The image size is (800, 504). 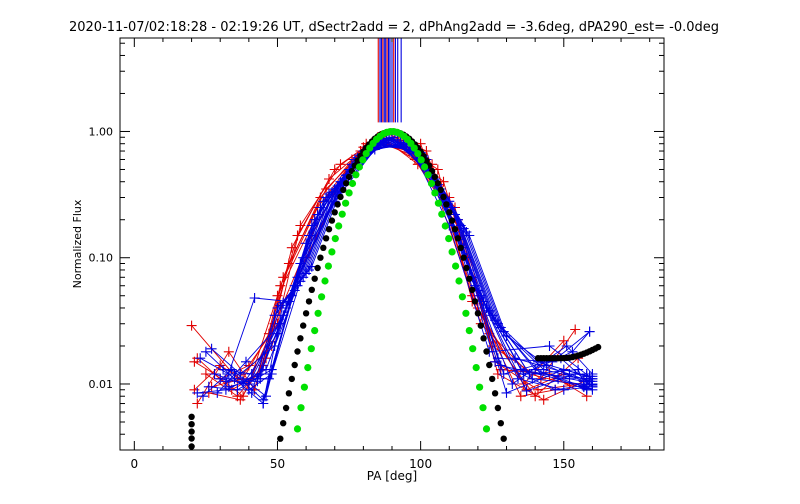 I want to click on y-tick-label: 0.01, so click(x=101, y=384).